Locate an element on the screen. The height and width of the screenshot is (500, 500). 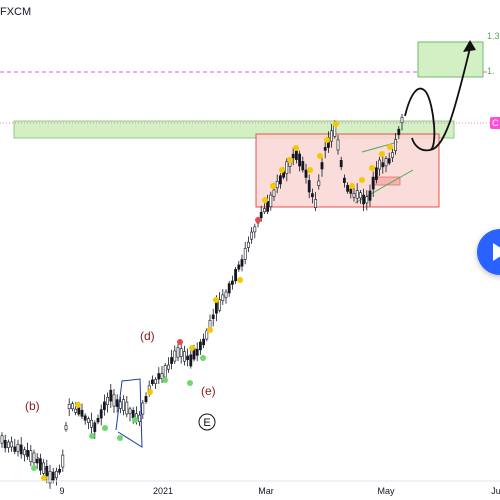
wave-e-circle is located at coordinates (207, 422).